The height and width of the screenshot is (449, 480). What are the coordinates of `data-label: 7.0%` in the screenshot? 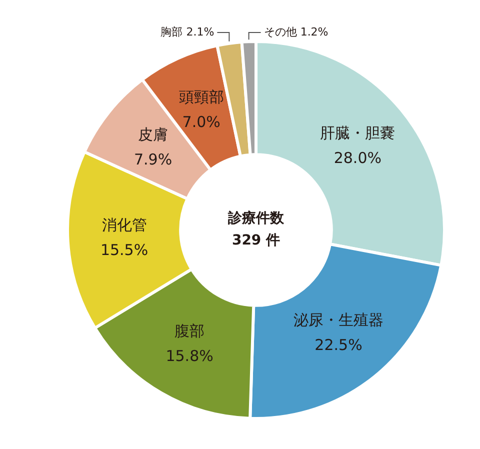 It's located at (201, 121).